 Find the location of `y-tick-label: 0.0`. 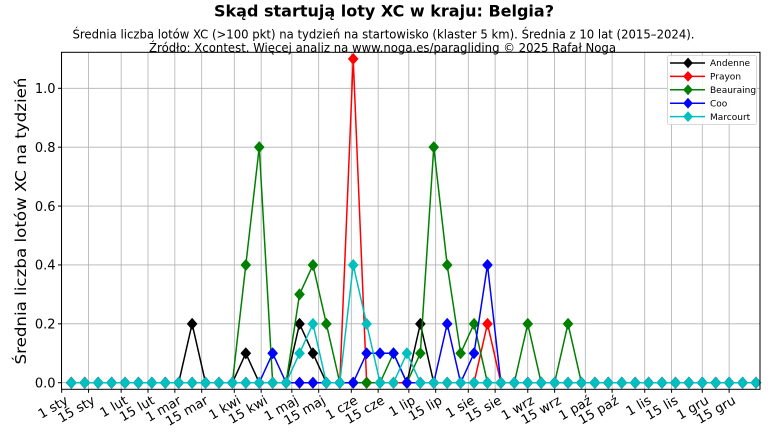

y-tick-label: 0.0 is located at coordinates (45, 383).